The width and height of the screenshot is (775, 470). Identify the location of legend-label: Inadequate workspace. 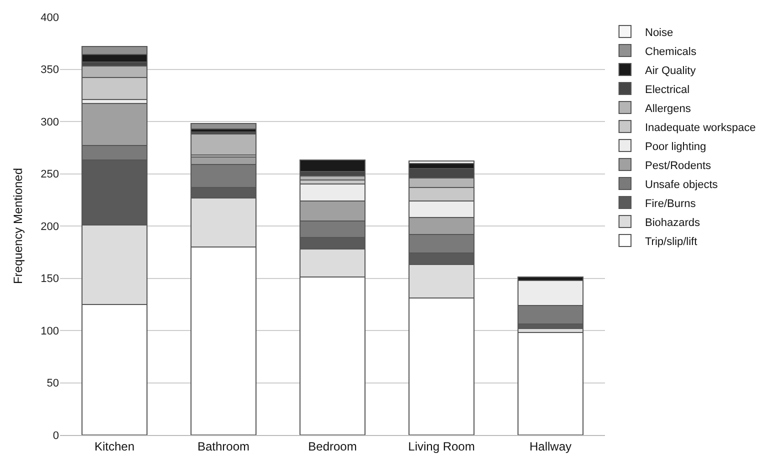
(700, 128).